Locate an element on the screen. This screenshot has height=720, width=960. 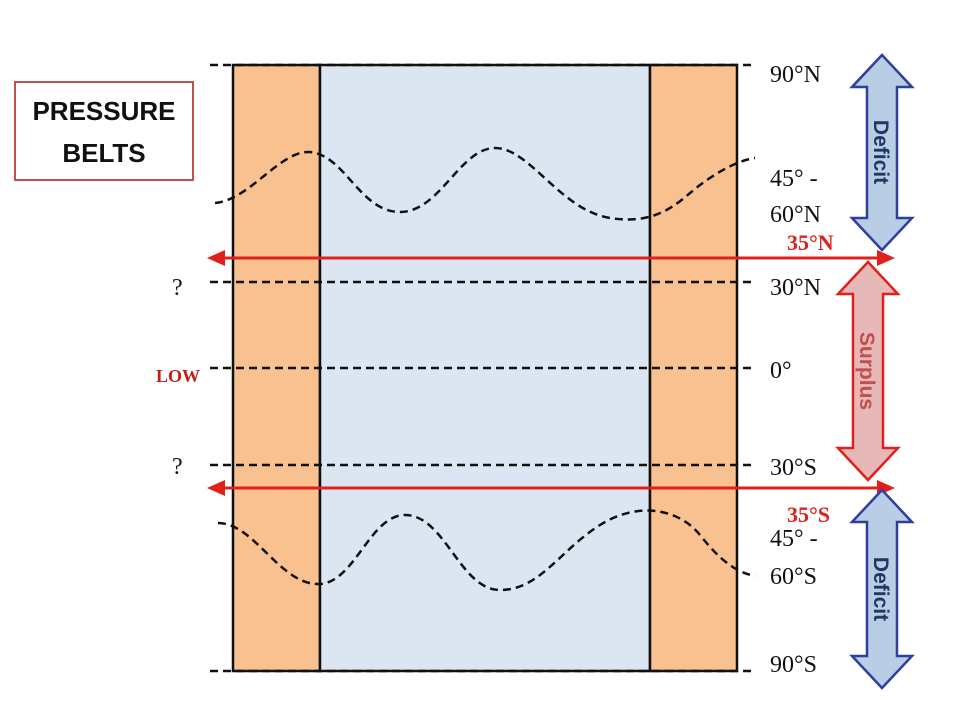
surplus-arrow is located at coordinates (868, 371).